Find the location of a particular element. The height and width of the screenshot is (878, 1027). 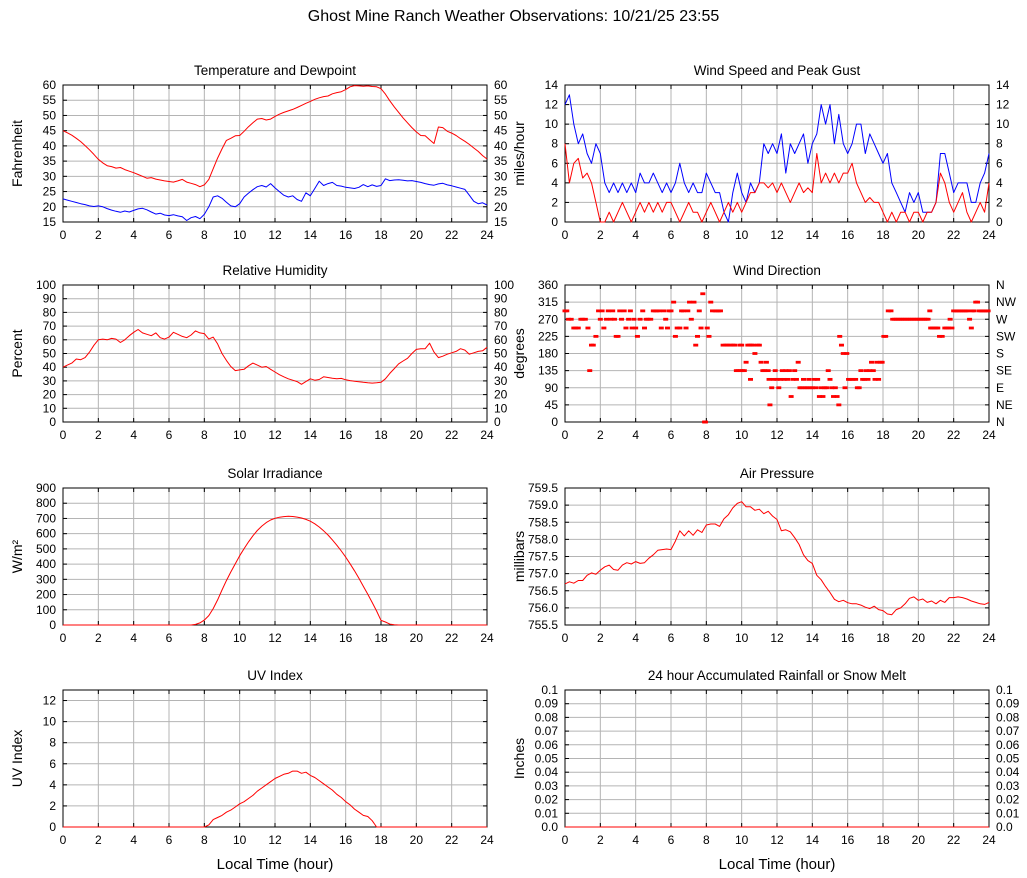

chart-title: UV Index is located at coordinates (275, 675).